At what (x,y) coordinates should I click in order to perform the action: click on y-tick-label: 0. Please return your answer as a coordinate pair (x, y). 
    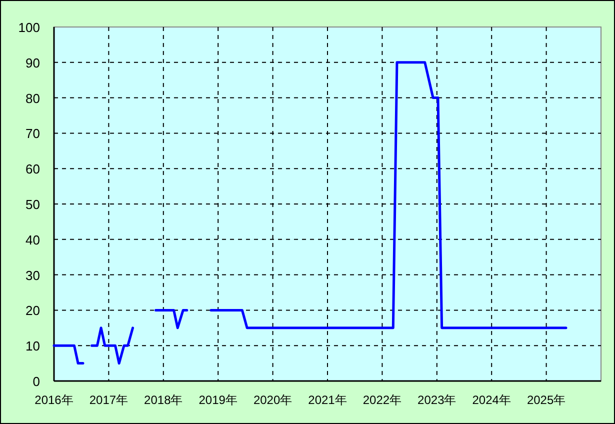
    Looking at the image, I should click on (36, 381).